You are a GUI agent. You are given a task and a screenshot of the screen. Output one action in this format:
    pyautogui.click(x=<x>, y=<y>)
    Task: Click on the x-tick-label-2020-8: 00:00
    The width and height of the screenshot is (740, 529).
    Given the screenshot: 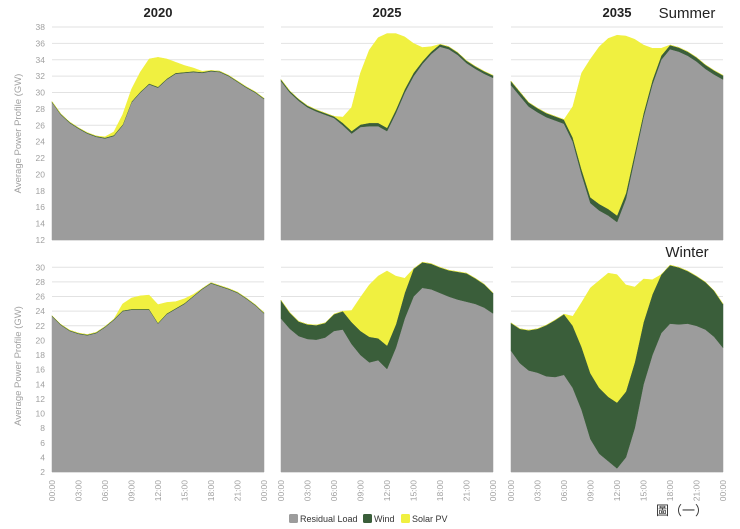 What is the action you would take?
    pyautogui.click(x=264, y=491)
    